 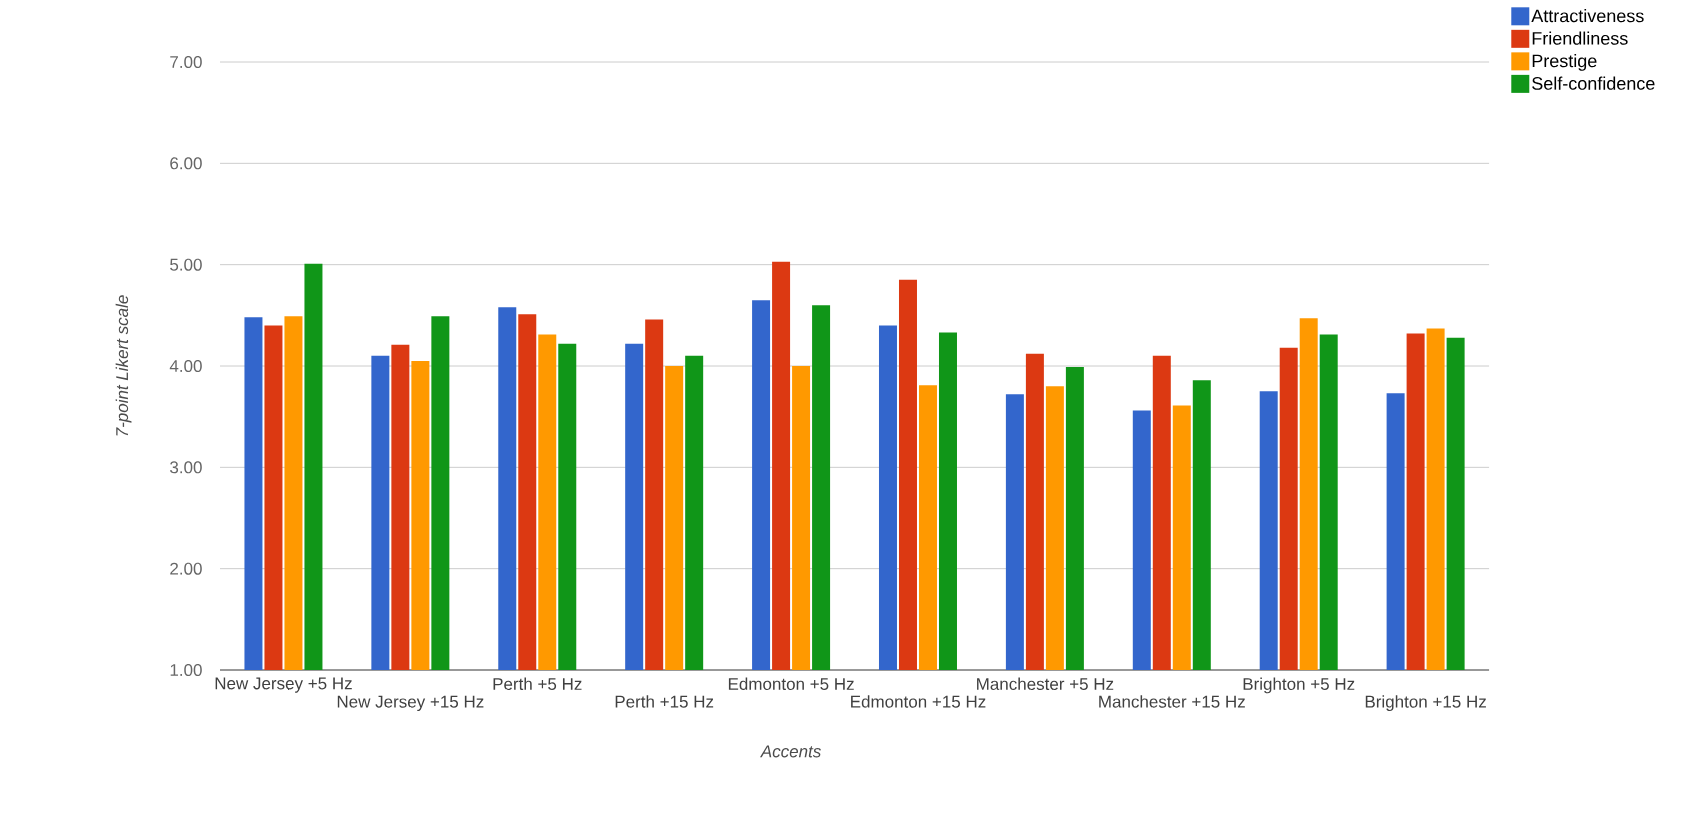 What do you see at coordinates (186, 62) in the screenshot?
I see `y-tick-label: 7.00` at bounding box center [186, 62].